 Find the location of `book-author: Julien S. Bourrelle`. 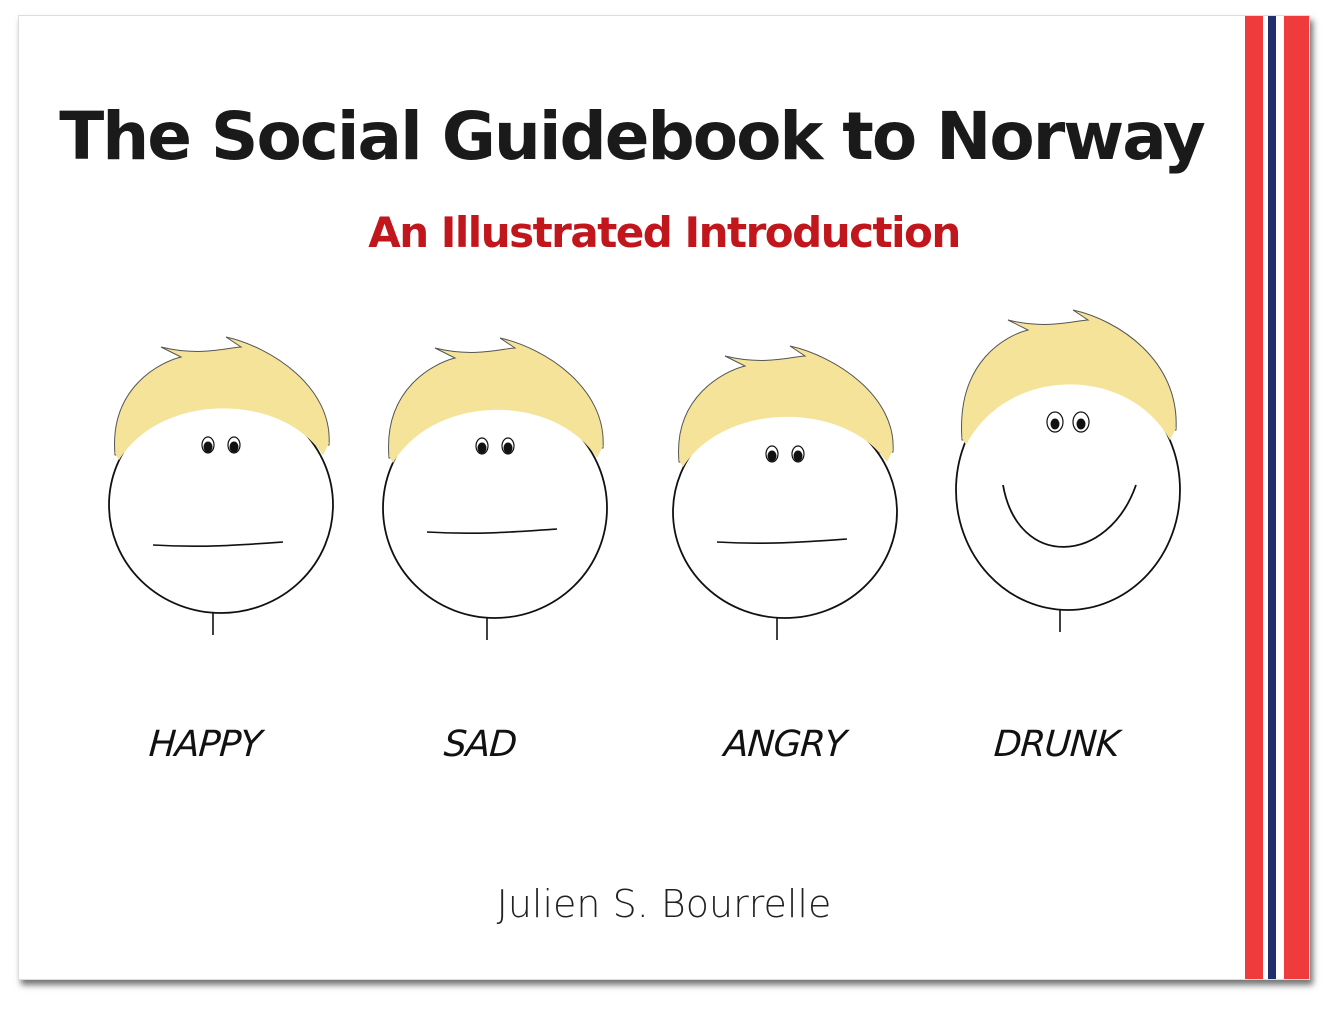

book-author: Julien S. Bourrelle is located at coordinates (664, 904).